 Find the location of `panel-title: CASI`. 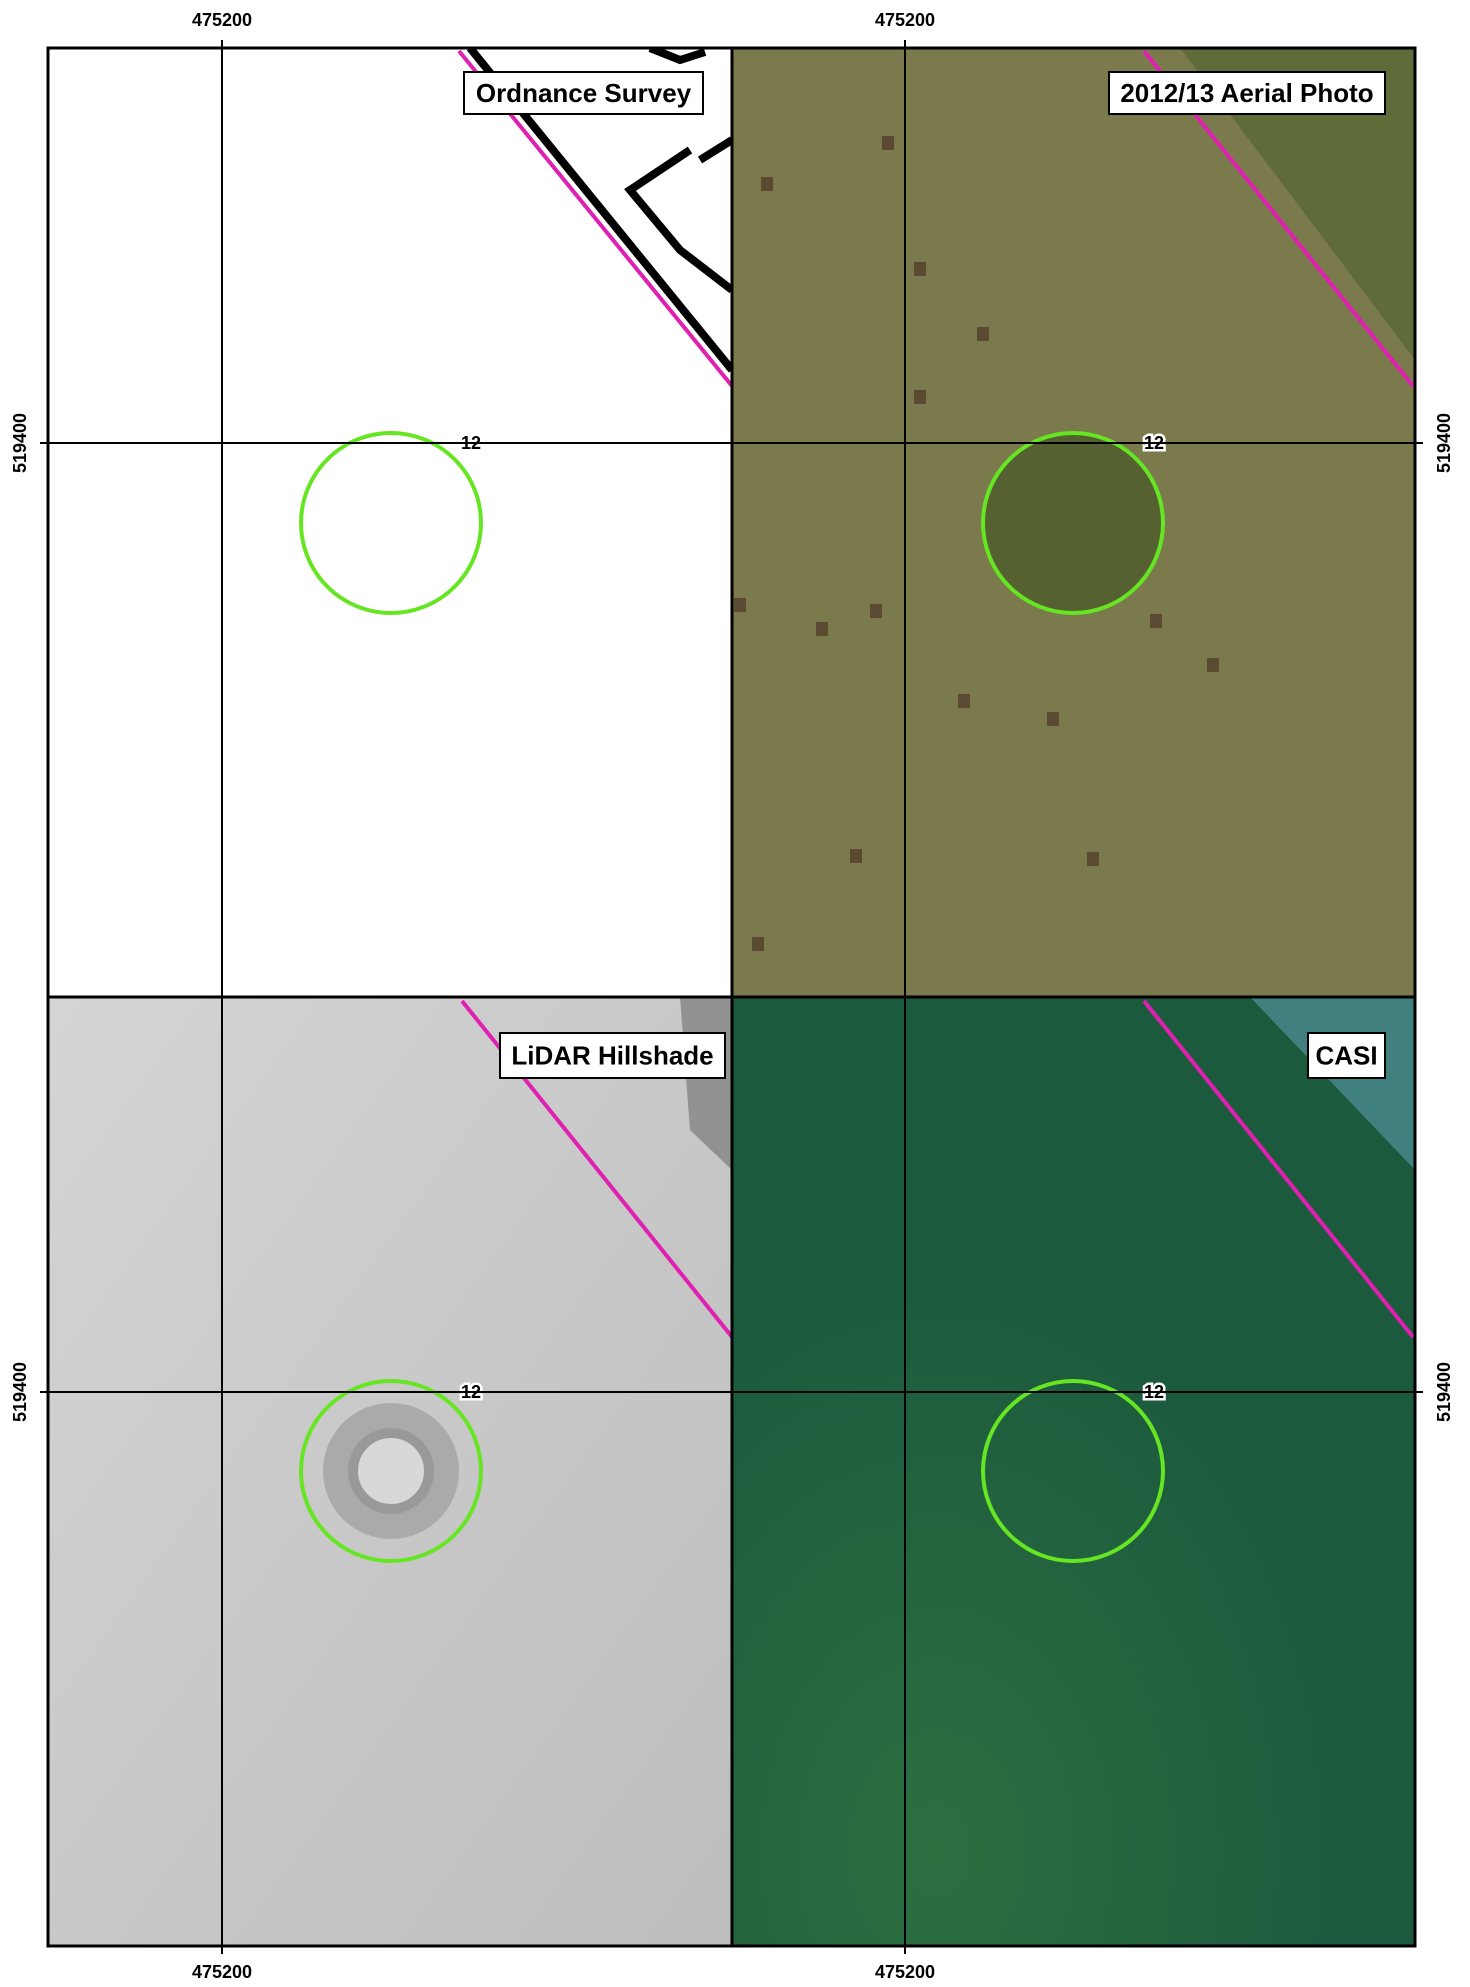

panel-title: CASI is located at coordinates (1346, 1056).